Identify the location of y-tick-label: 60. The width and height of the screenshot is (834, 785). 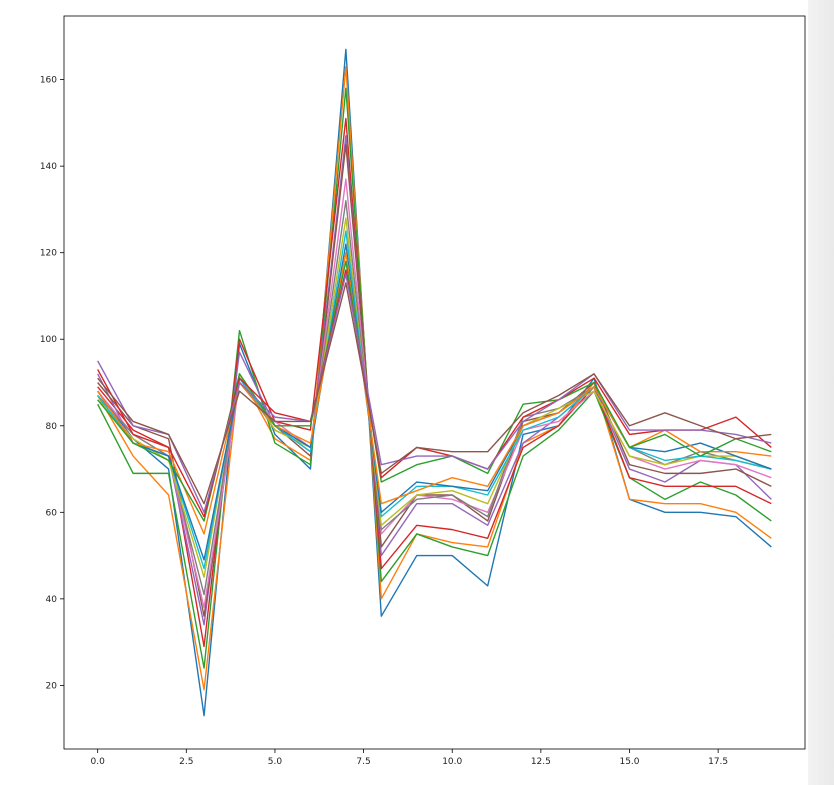
(52, 513).